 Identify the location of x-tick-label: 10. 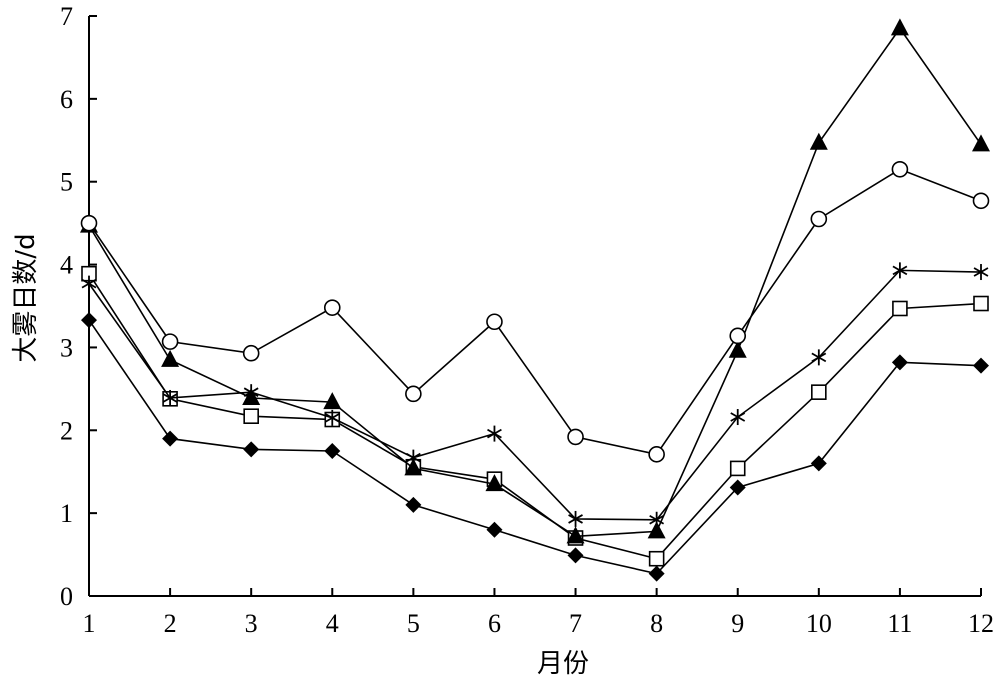
(819, 623).